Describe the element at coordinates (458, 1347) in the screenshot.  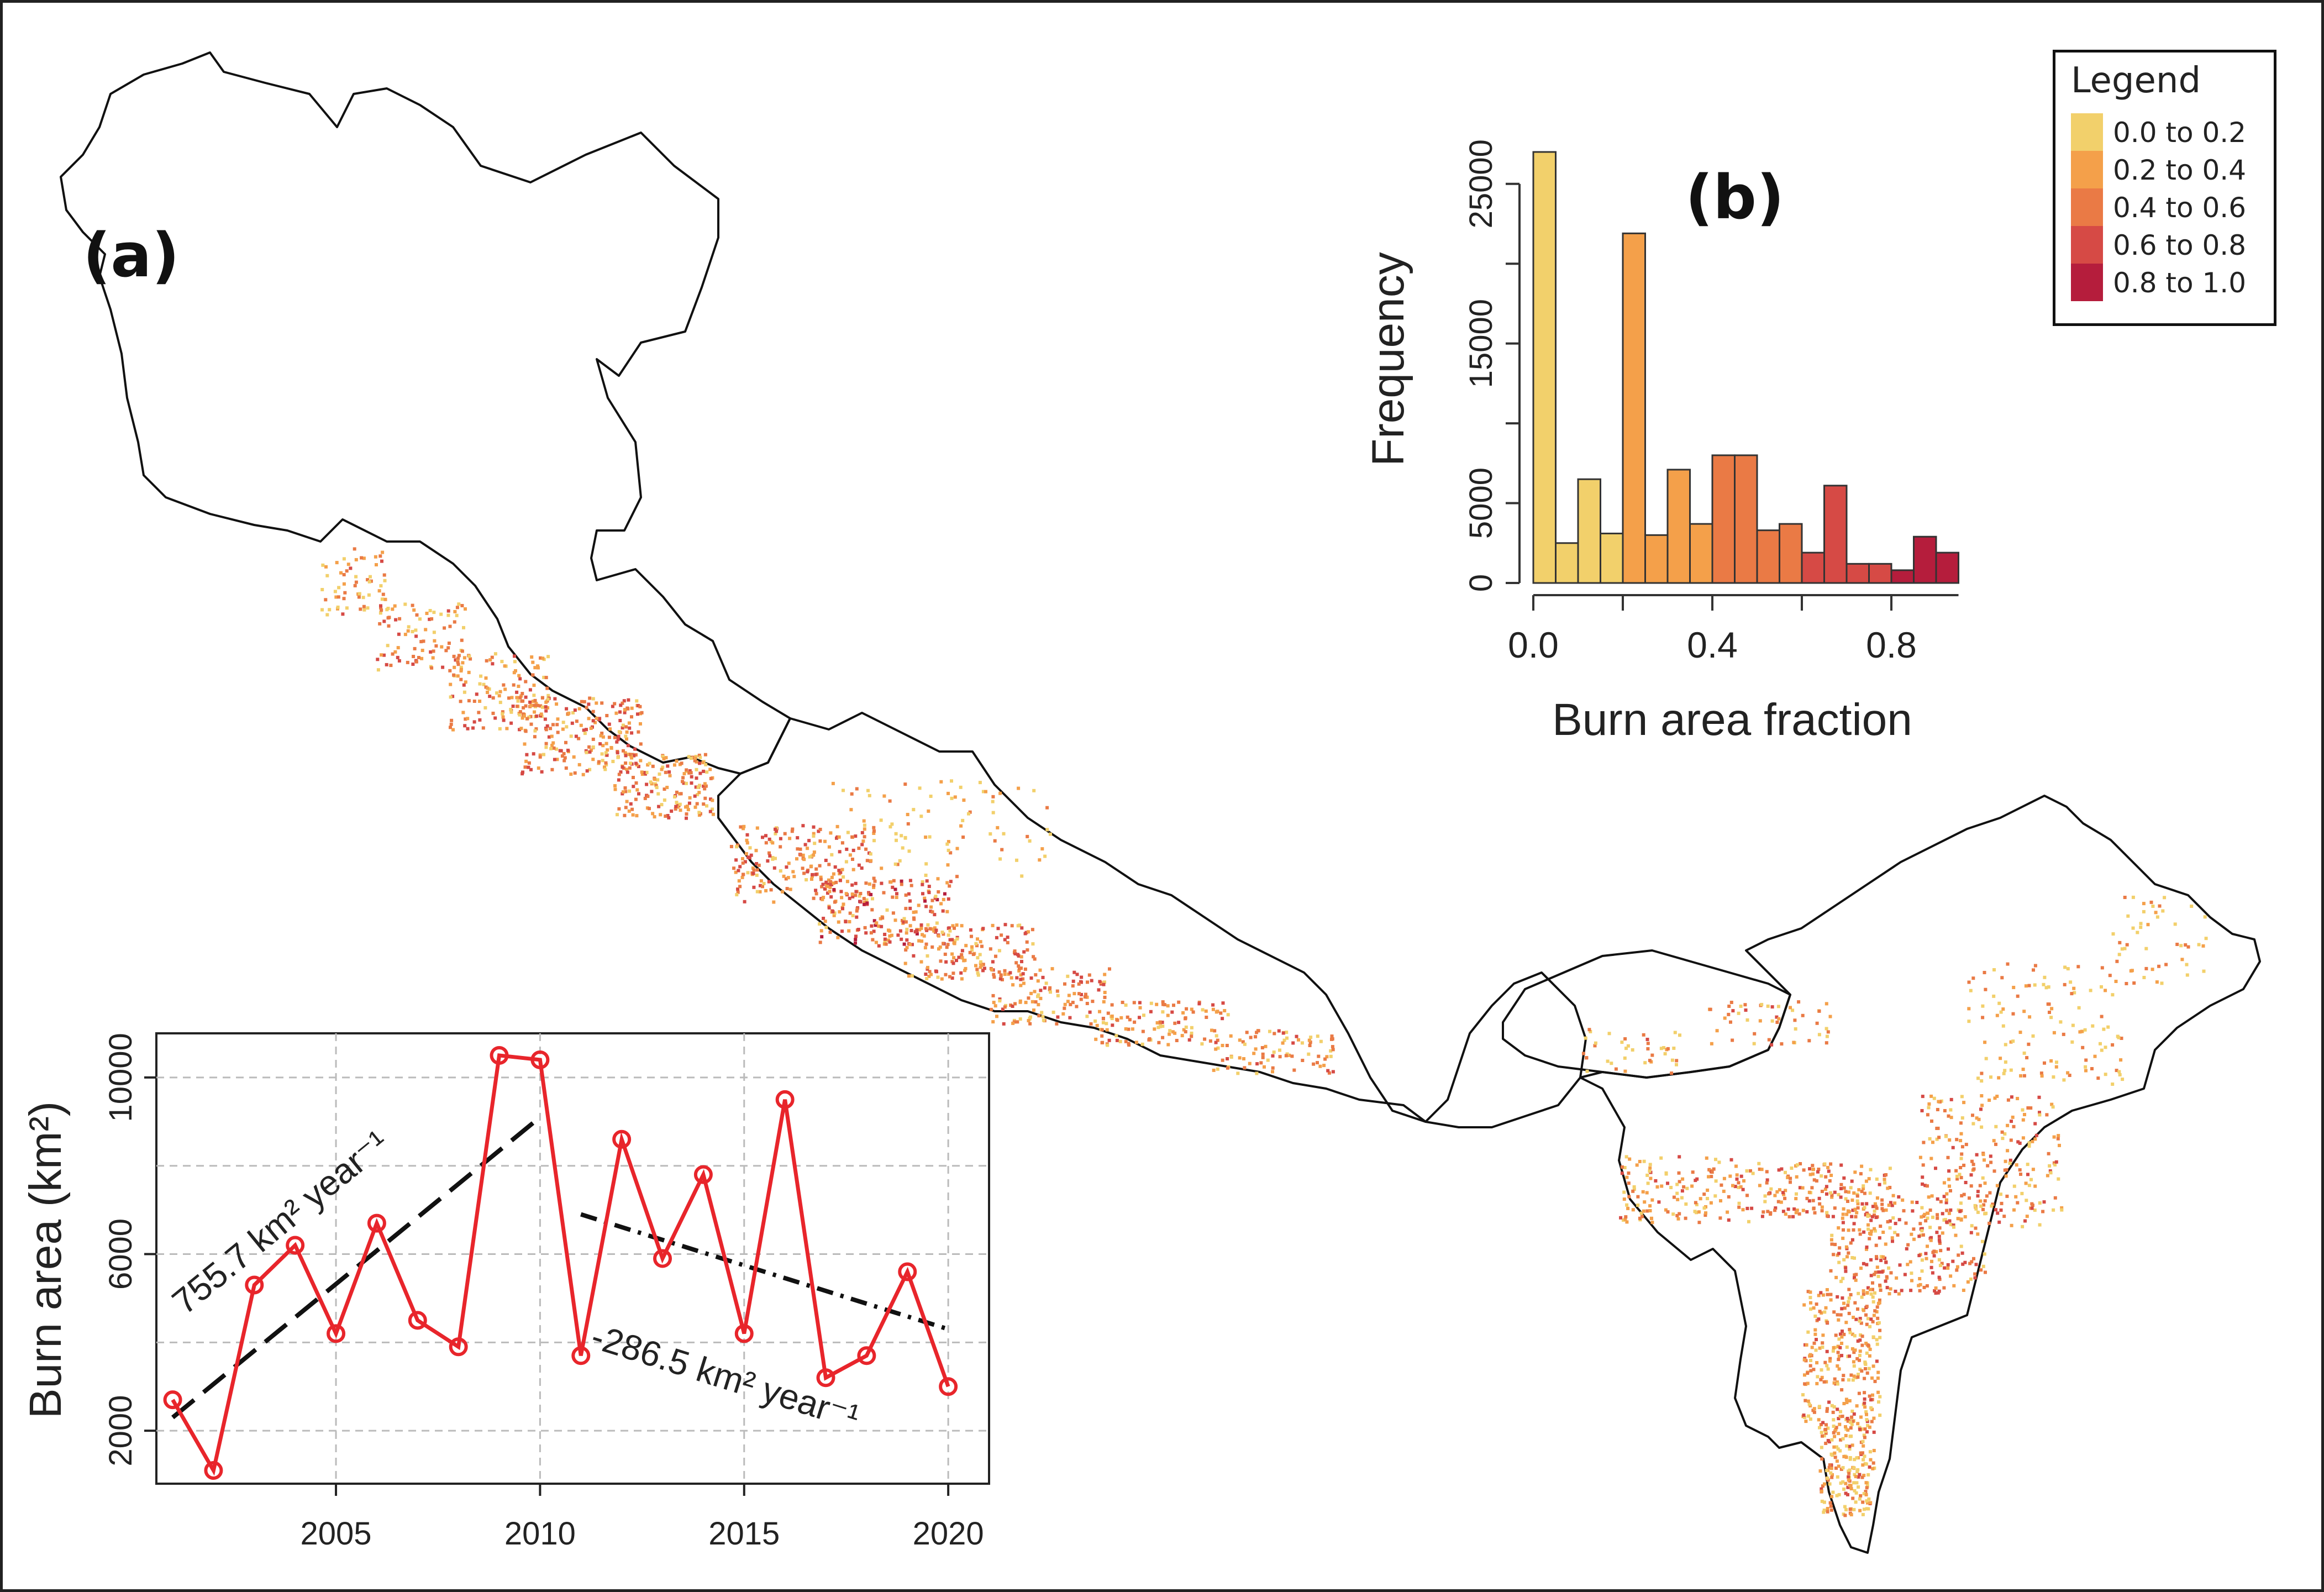
I see `series-point` at that location.